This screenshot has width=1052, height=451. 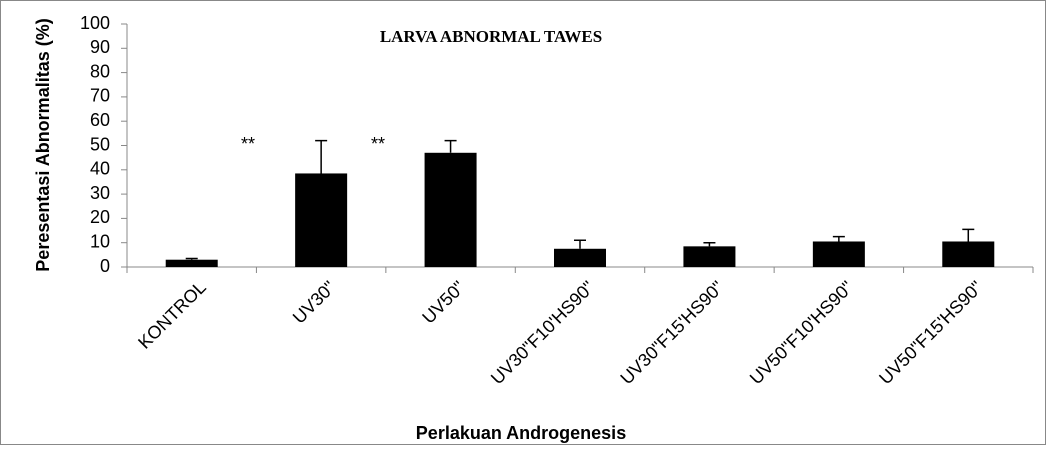 What do you see at coordinates (100, 144) in the screenshot?
I see `y-tick-label: 50` at bounding box center [100, 144].